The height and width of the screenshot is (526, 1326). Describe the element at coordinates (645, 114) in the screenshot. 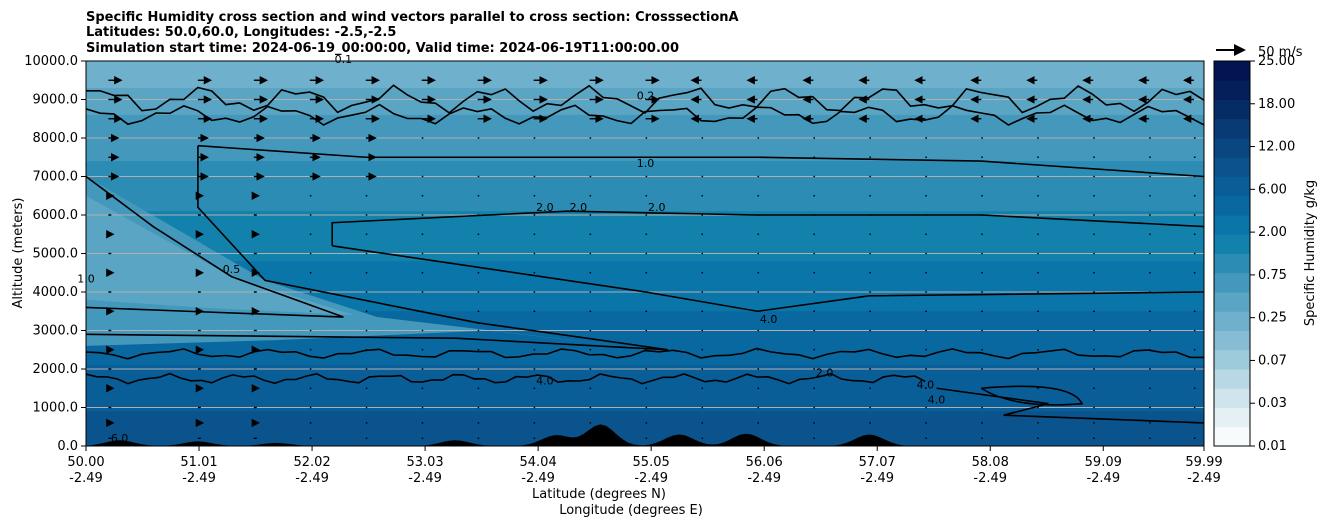

I see `contour-0.2` at that location.